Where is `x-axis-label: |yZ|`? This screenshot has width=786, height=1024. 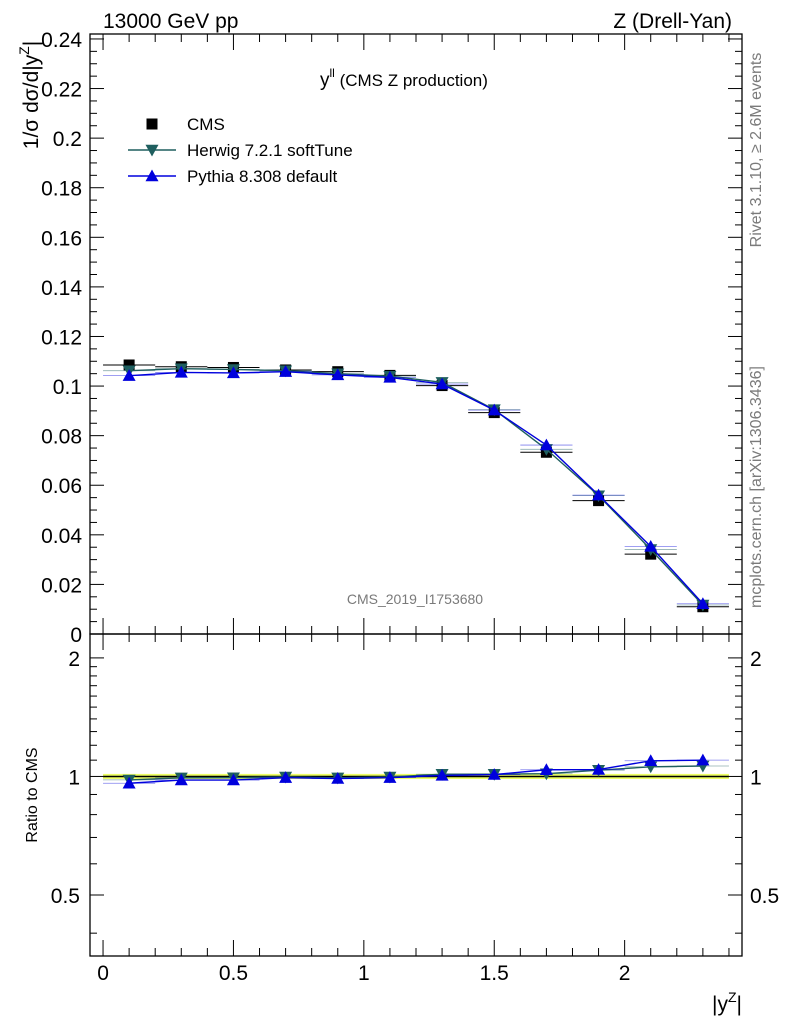
x-axis-label: |yZ| is located at coordinates (727, 1002).